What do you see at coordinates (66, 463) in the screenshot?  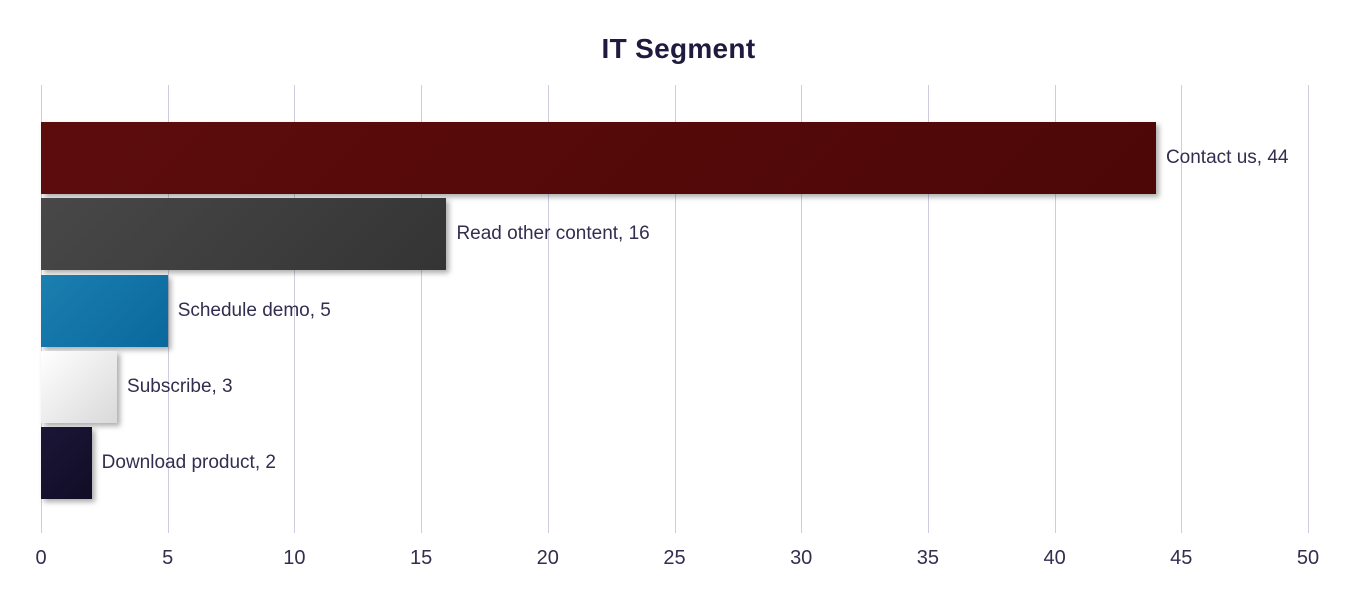 I see `bar-download-product` at bounding box center [66, 463].